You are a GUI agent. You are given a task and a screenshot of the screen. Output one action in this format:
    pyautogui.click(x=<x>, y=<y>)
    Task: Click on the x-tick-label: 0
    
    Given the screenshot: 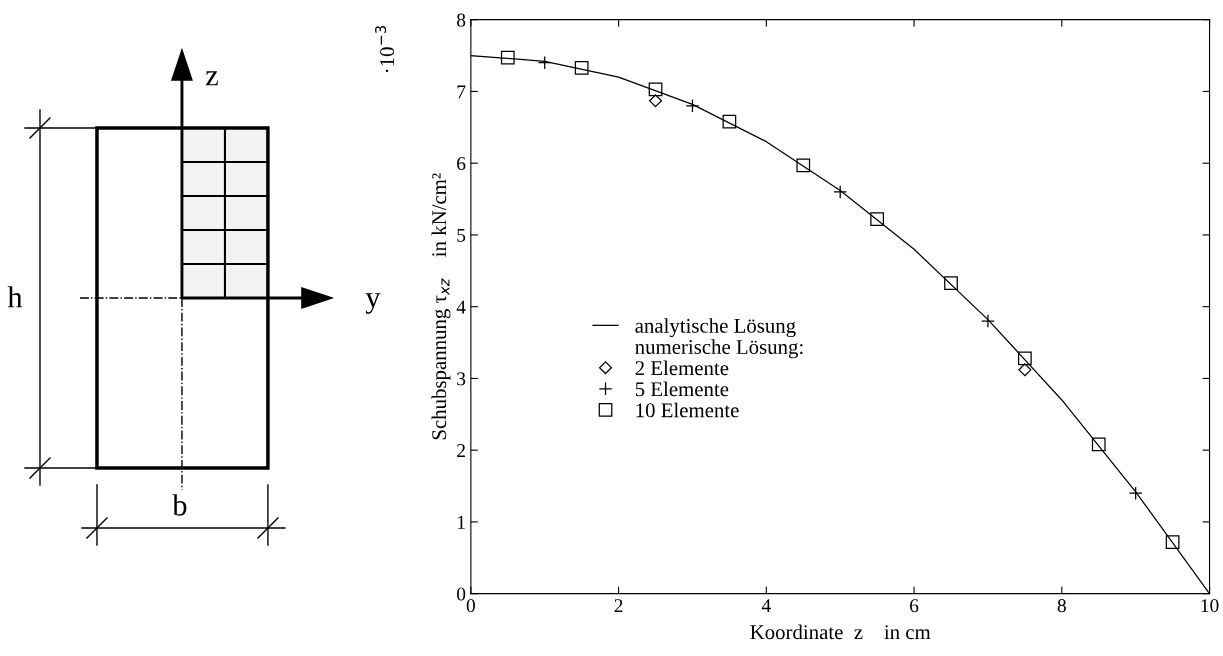 What is the action you would take?
    pyautogui.click(x=470, y=606)
    